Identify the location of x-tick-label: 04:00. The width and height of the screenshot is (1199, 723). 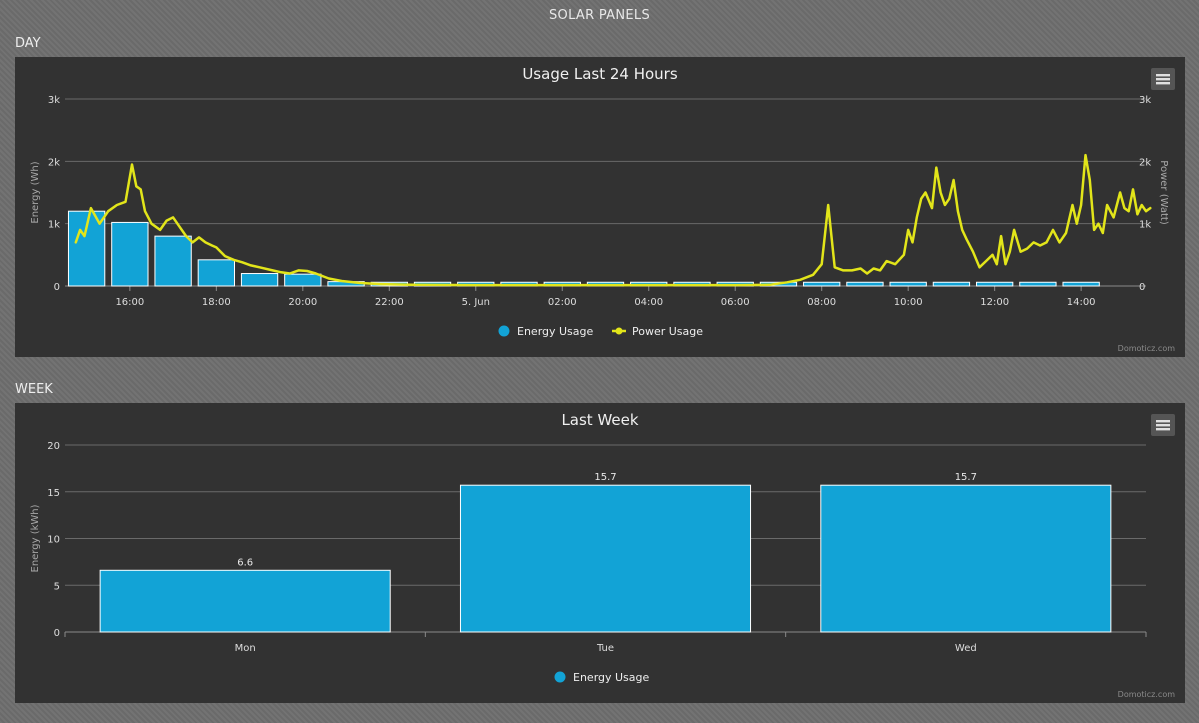
(648, 302).